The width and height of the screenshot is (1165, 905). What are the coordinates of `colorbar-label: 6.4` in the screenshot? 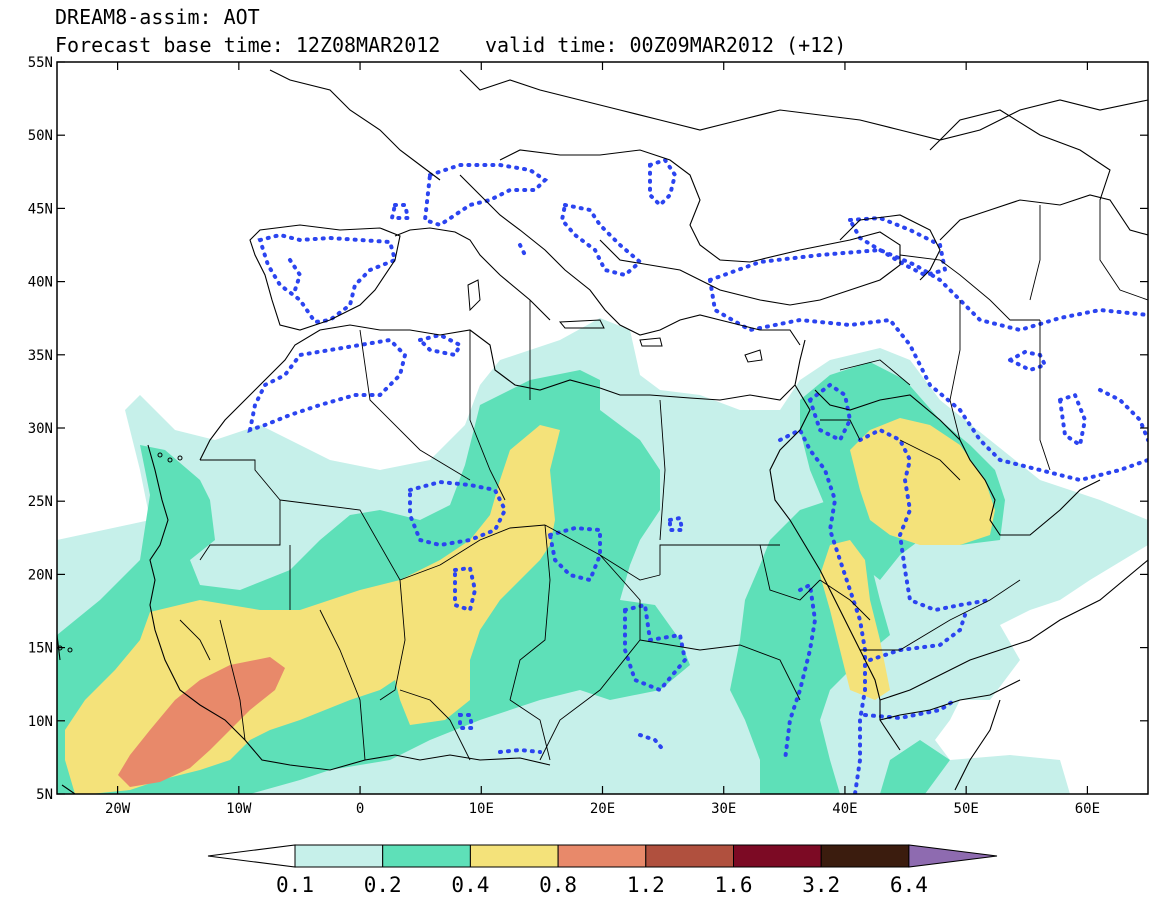 It's located at (909, 885).